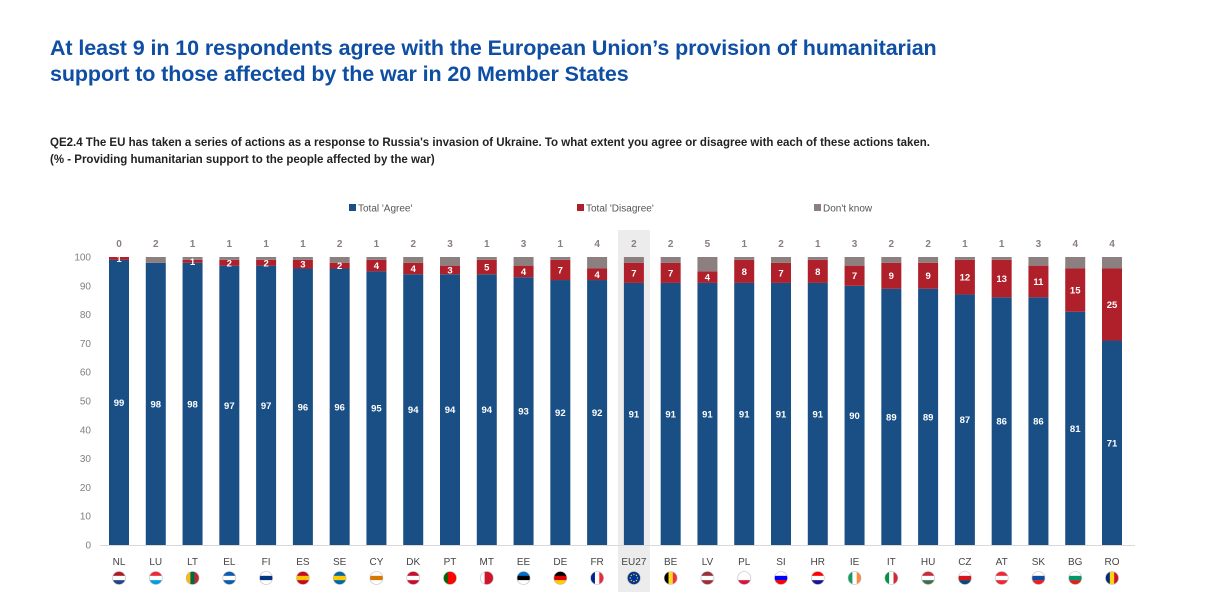 The width and height of the screenshot is (1219, 609). Describe the element at coordinates (670, 578) in the screenshot. I see `flag-icon-be` at that location.